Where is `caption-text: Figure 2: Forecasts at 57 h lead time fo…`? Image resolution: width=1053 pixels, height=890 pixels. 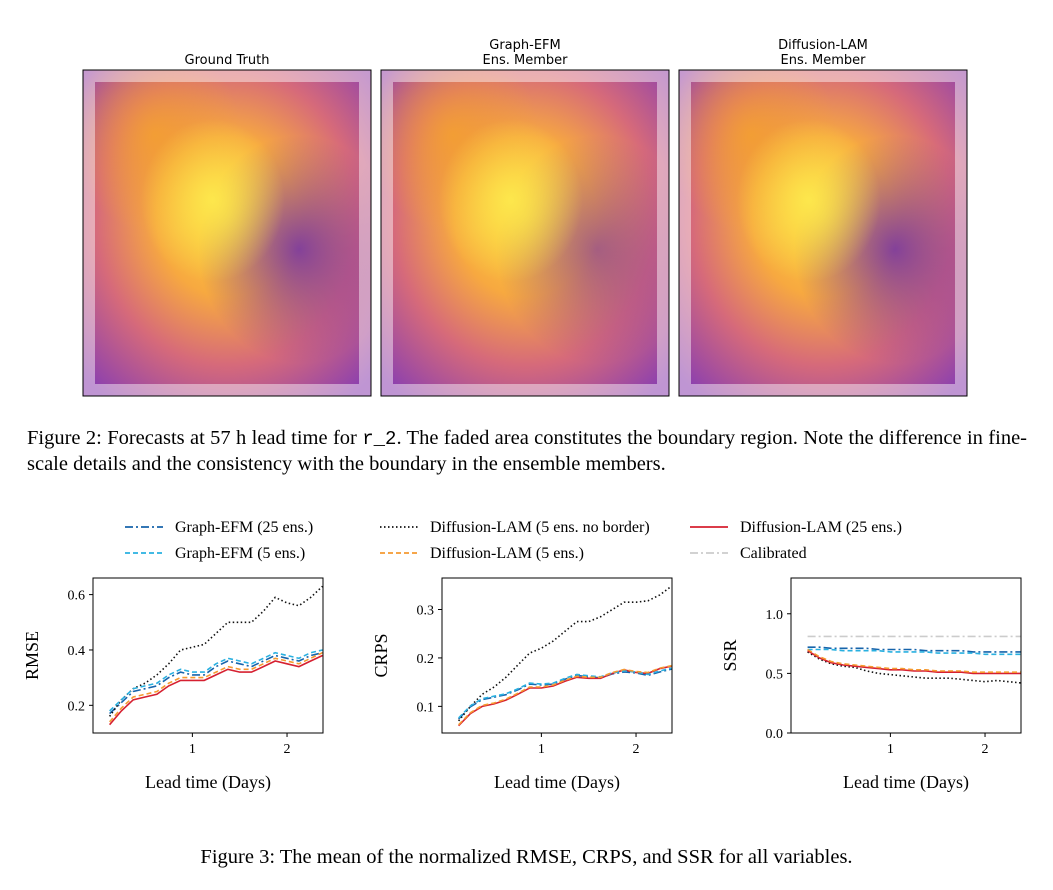
caption-text: Figure 2: Forecasts at 57 h lead time fo… is located at coordinates (195, 438).